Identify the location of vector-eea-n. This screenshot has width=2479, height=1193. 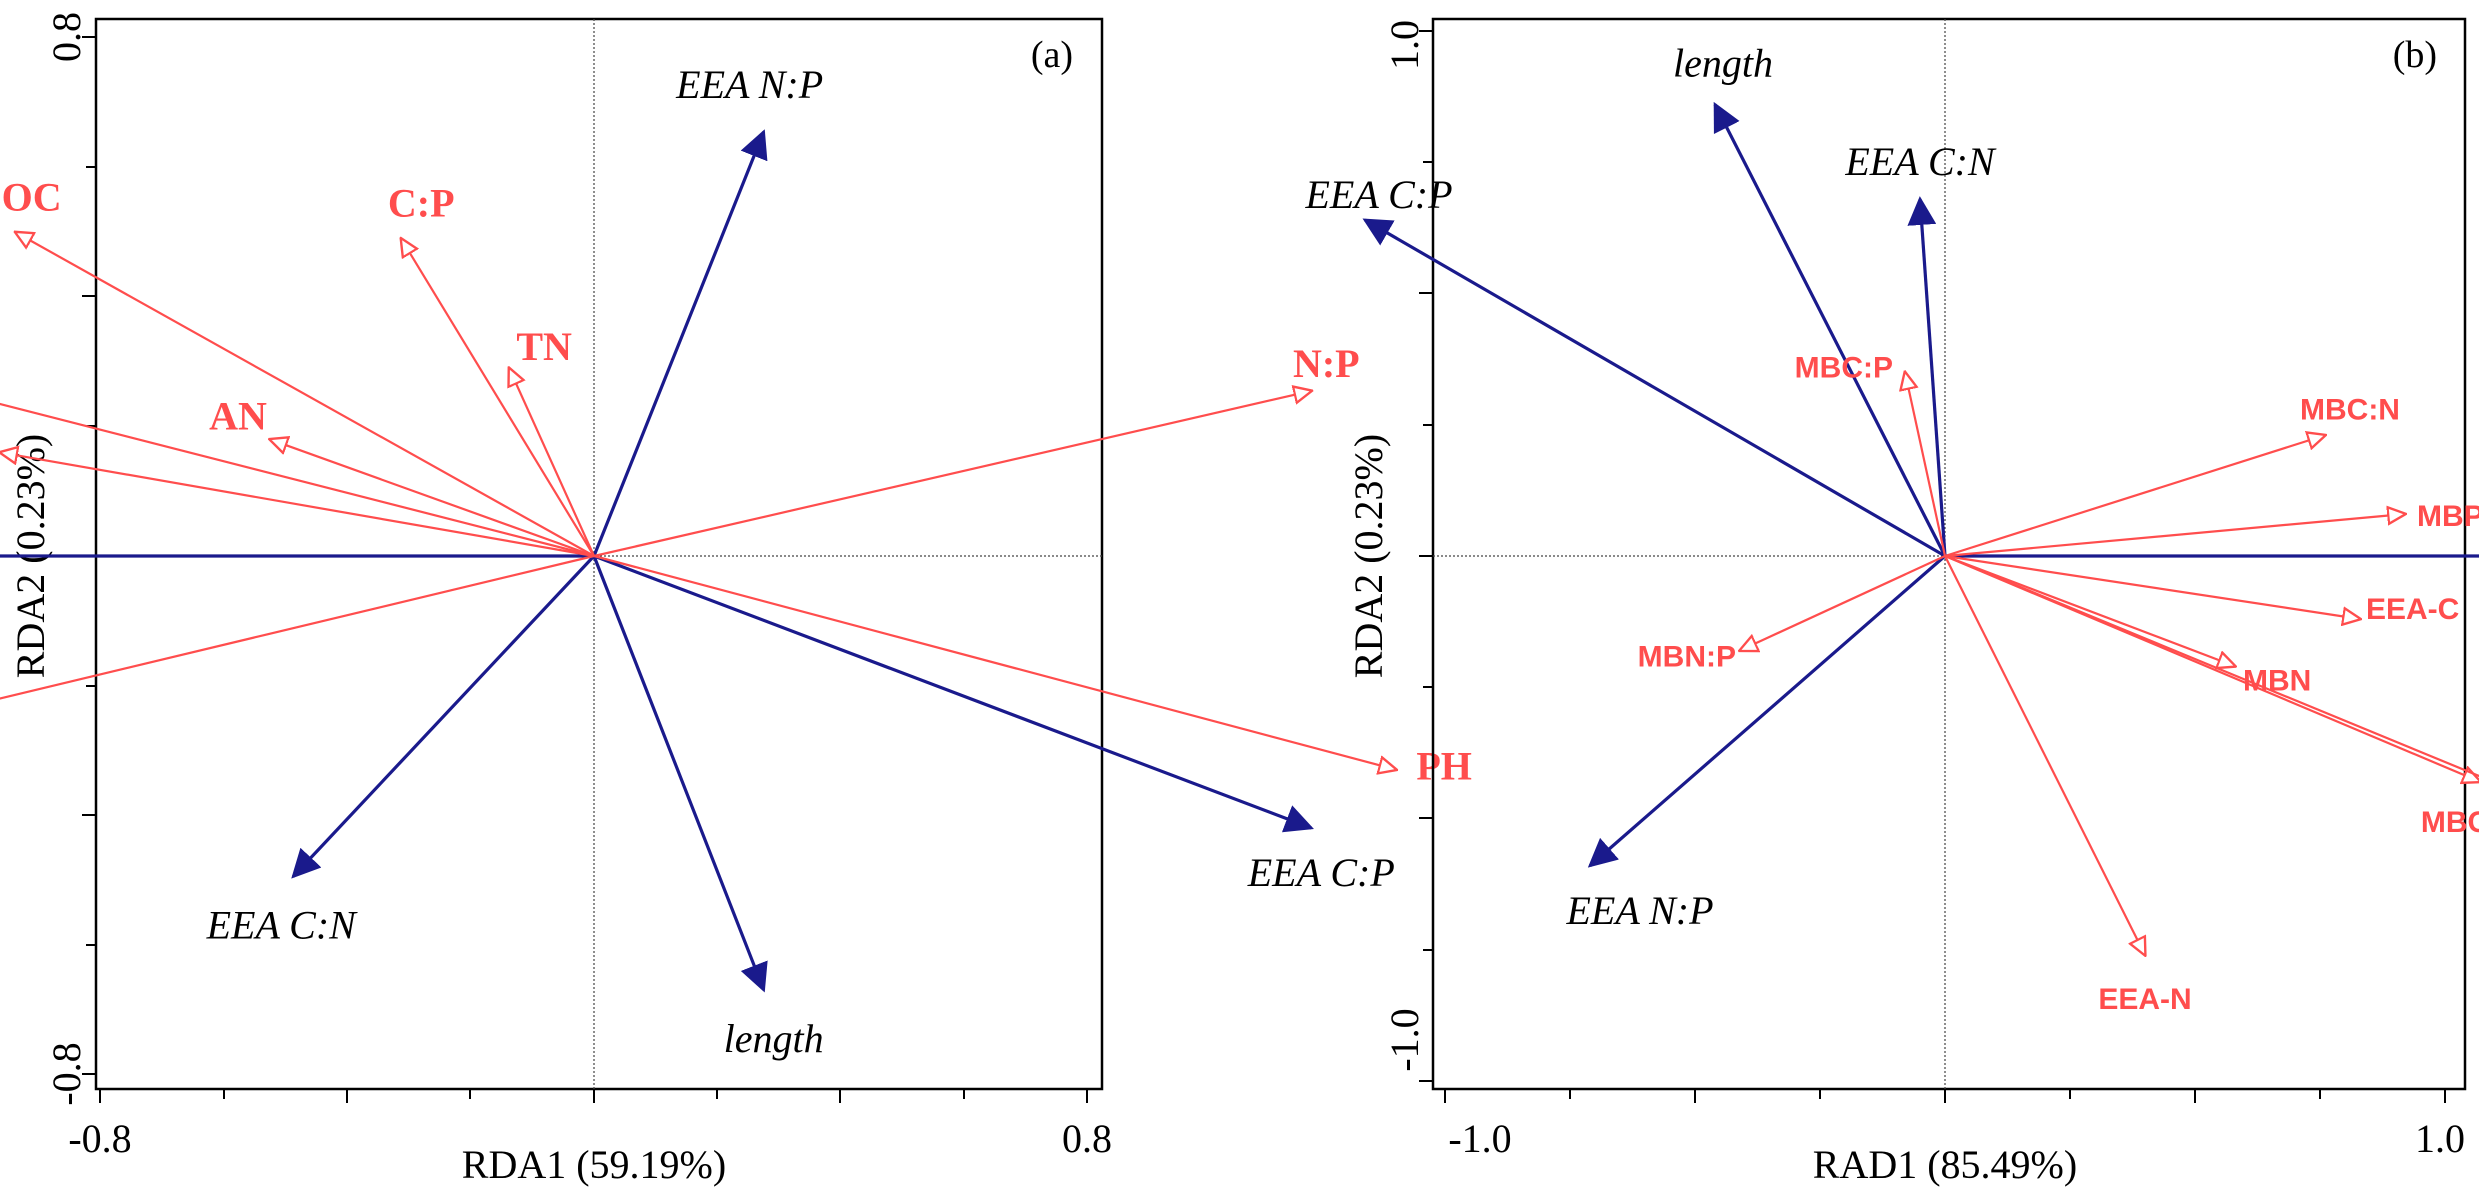
(2044, 755).